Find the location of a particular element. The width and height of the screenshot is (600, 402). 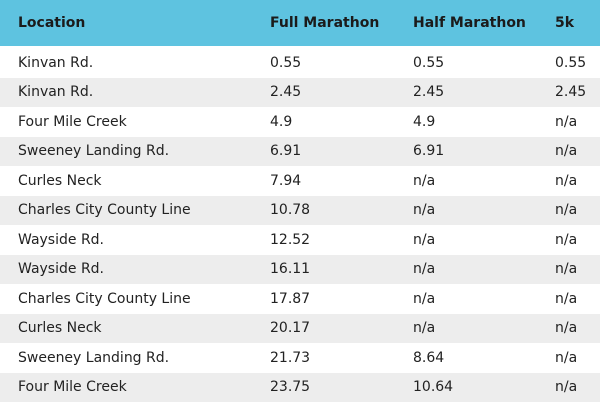

table-cell: 16.11 is located at coordinates (341, 269).